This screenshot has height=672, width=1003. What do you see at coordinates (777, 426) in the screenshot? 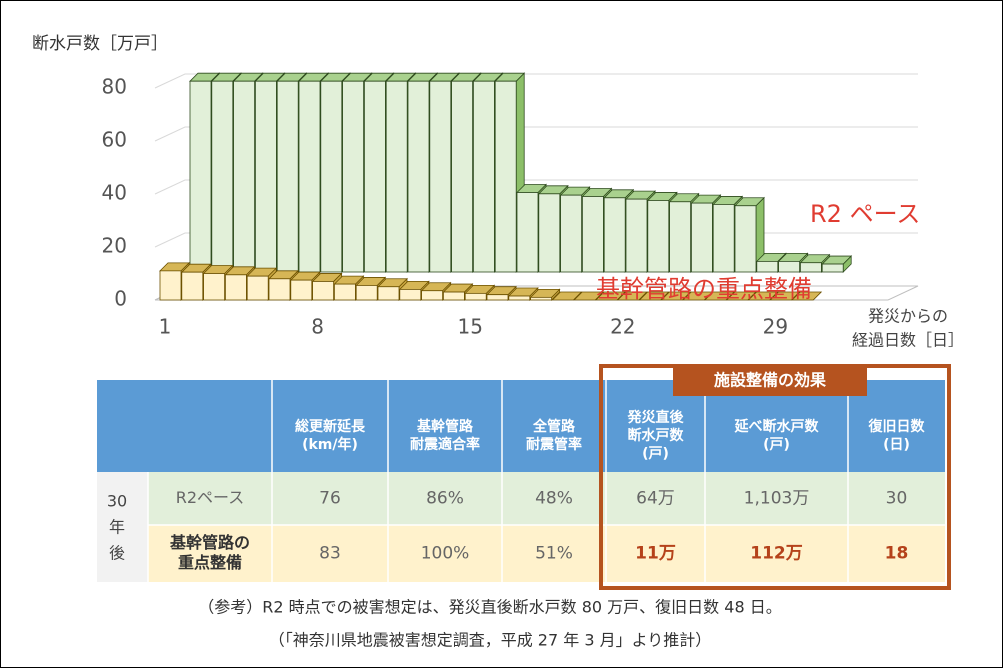
I see `column-header: 延べ断水戸数` at bounding box center [777, 426].